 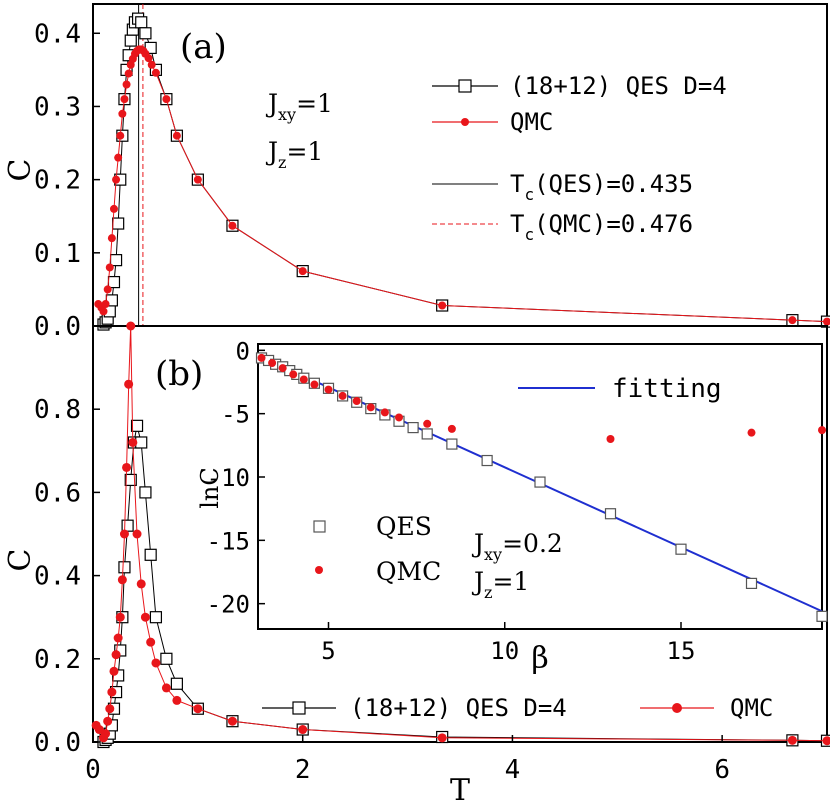 What do you see at coordinates (539, 658) in the screenshot?
I see `inset-xlabel: β` at bounding box center [539, 658].